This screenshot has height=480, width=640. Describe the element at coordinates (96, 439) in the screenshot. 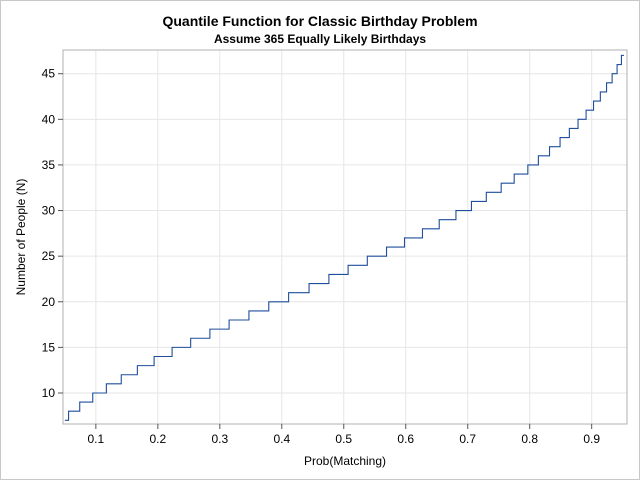

I see `x-tick-label: 0.1` at that location.